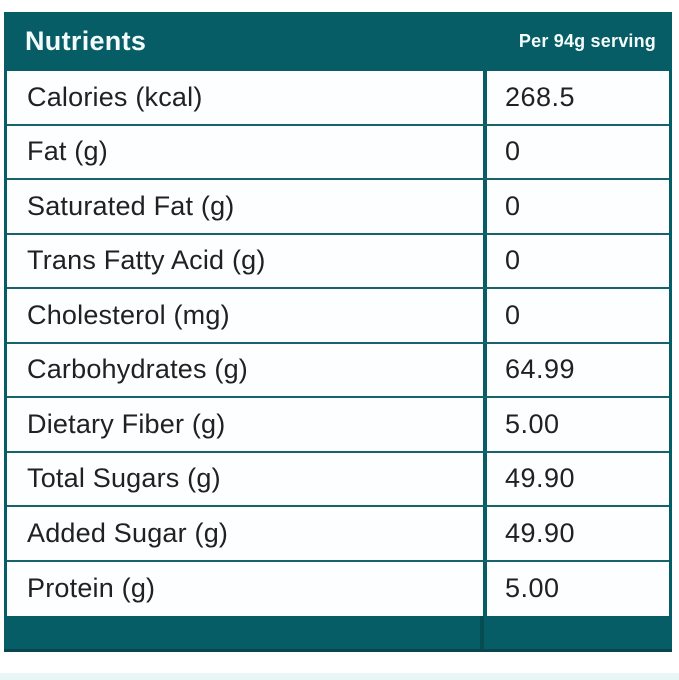 The image size is (679, 680). What do you see at coordinates (338, 261) in the screenshot?
I see `table-row: Trans Fatty Acid (g) 0` at bounding box center [338, 261].